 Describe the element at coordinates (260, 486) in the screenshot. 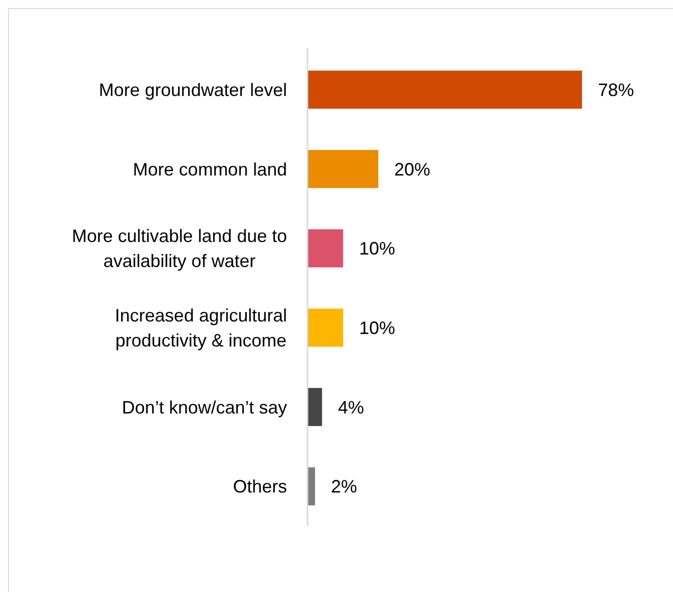

I see `y-tick-label: Others` at that location.